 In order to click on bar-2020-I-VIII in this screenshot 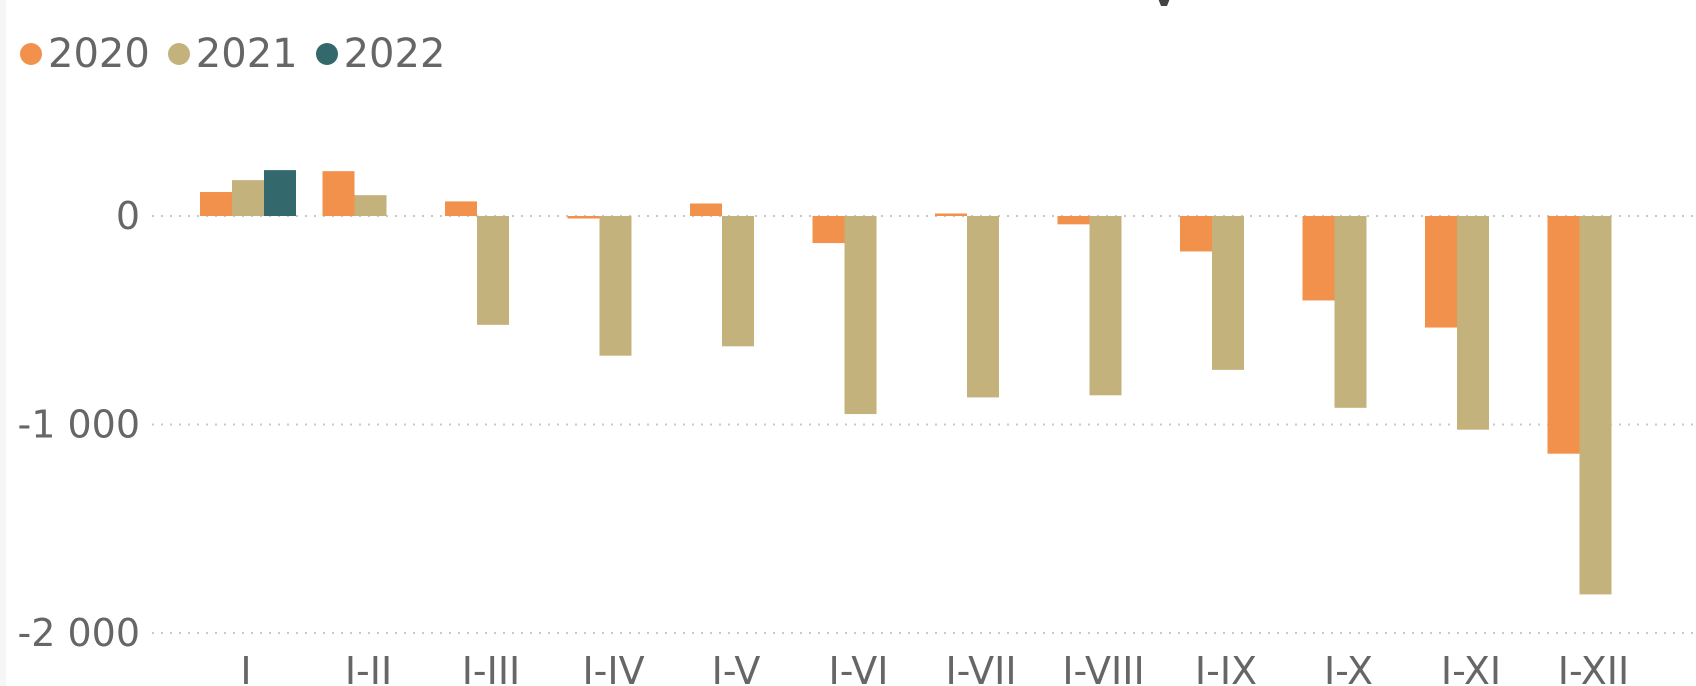, I will do `click(1073, 220)`.